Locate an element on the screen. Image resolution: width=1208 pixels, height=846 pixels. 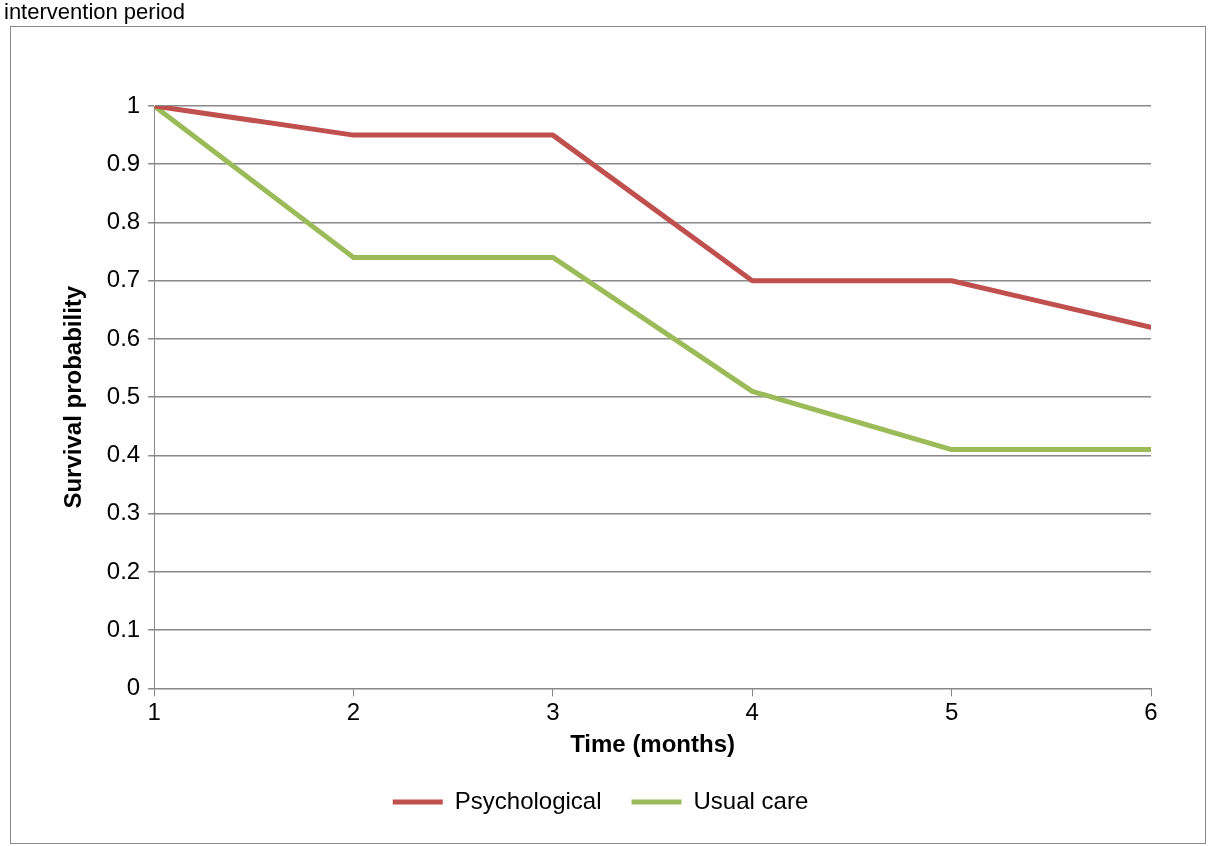
legend-label: Usual care is located at coordinates (751, 800).